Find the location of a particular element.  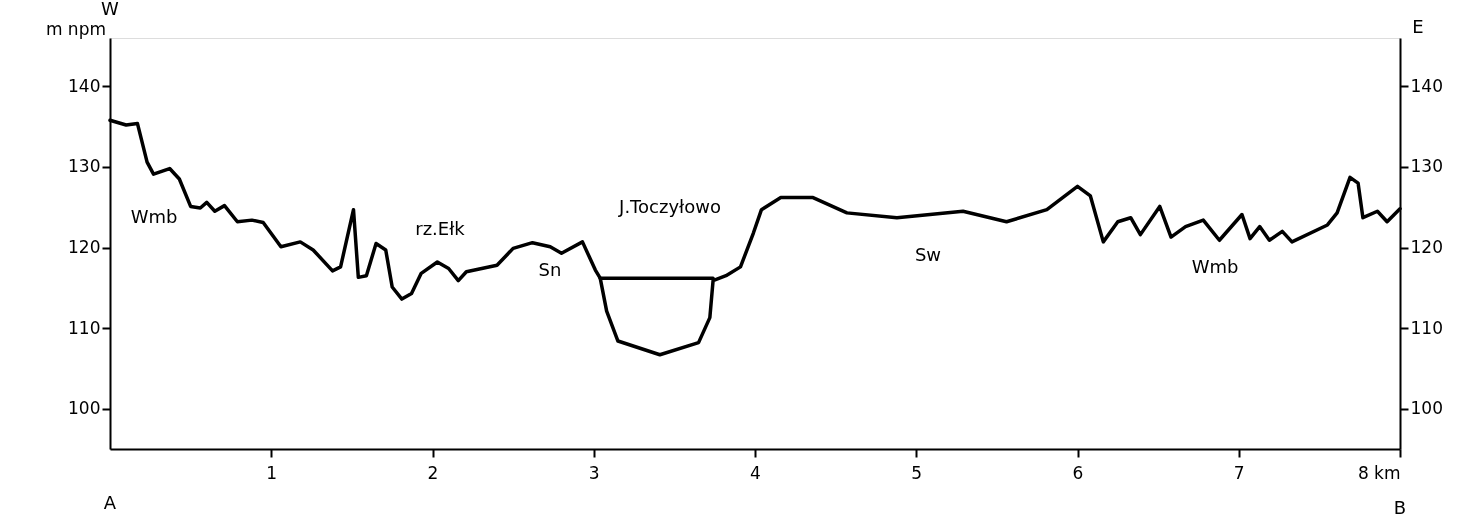

y-tick-label: 120 is located at coordinates (84, 247).